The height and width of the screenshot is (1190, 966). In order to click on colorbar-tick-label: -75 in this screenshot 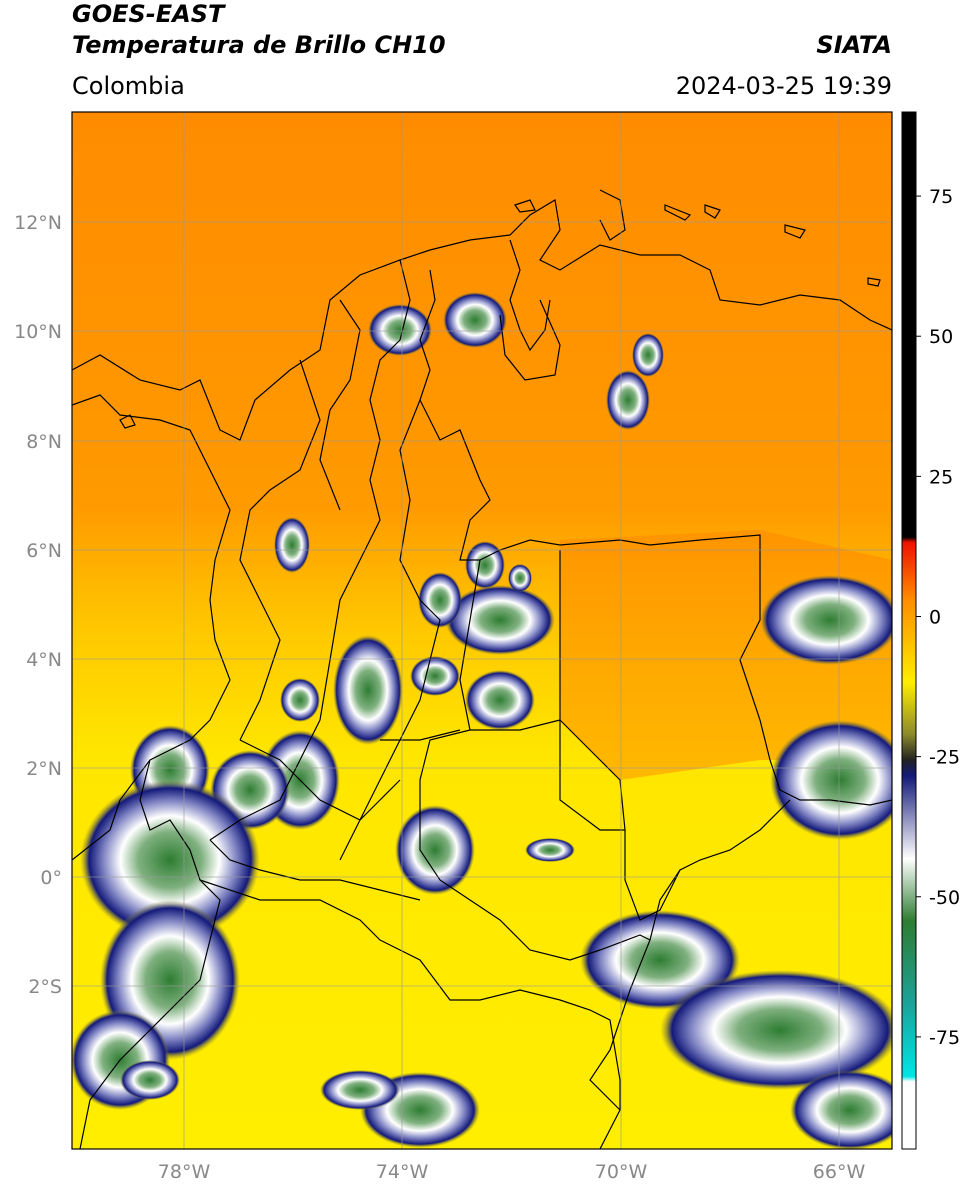, I will do `click(944, 1038)`.